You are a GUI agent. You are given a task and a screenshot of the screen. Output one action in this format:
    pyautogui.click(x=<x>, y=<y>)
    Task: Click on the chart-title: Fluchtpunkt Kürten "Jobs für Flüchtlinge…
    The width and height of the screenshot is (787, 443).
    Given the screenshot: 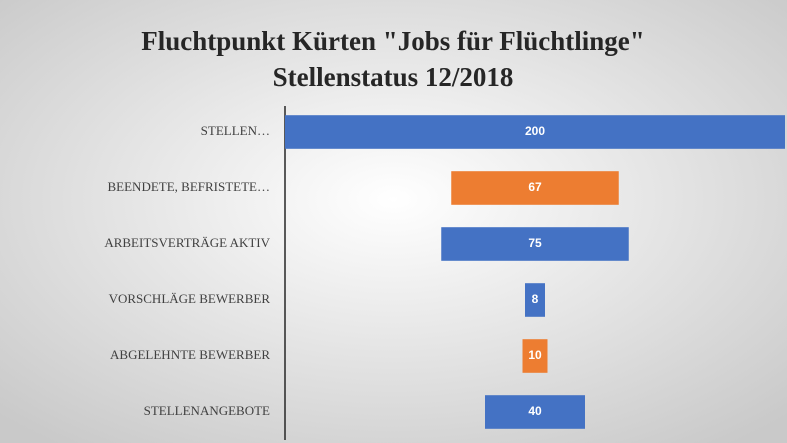 What is the action you would take?
    pyautogui.click(x=393, y=41)
    